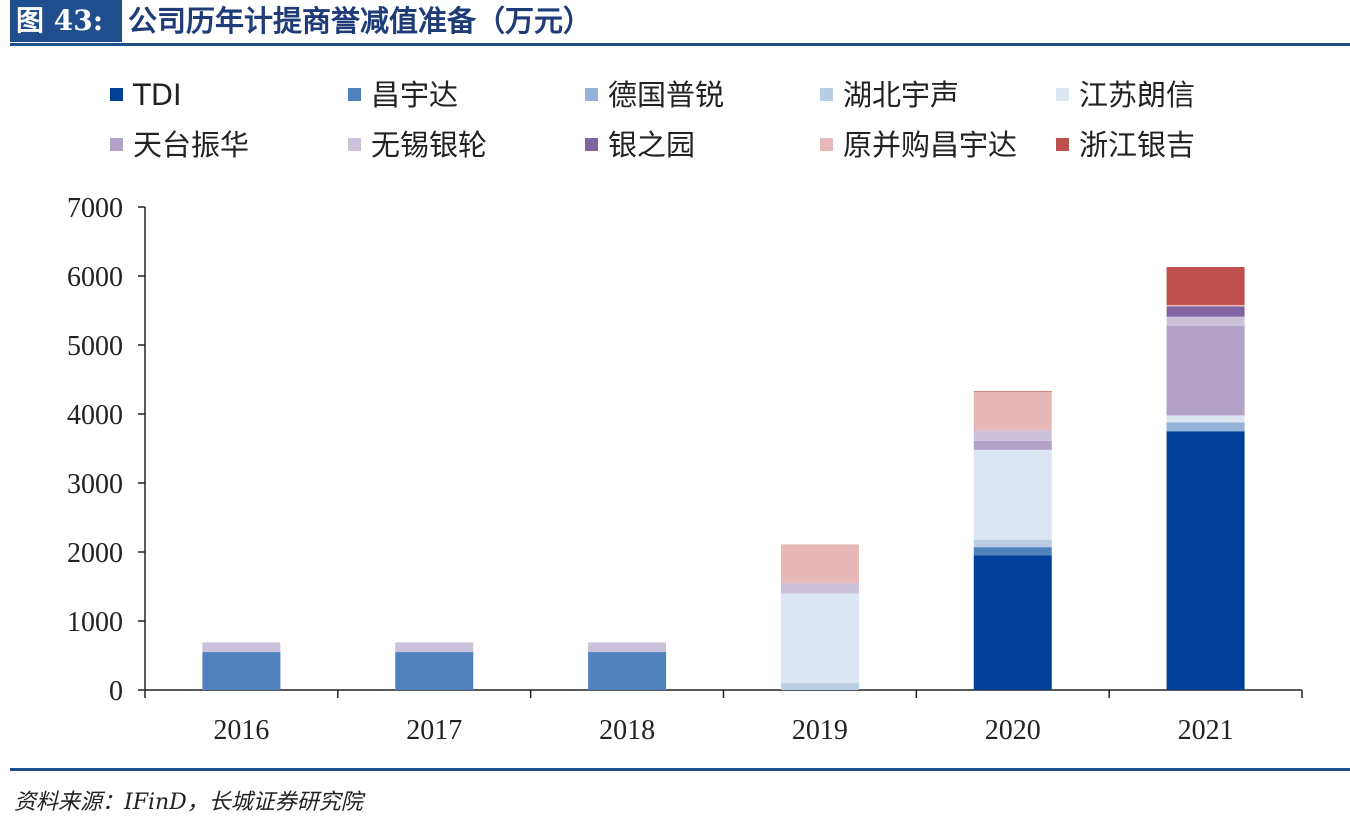 This screenshot has width=1350, height=820. I want to click on x-tick-label: 2017, so click(434, 730).